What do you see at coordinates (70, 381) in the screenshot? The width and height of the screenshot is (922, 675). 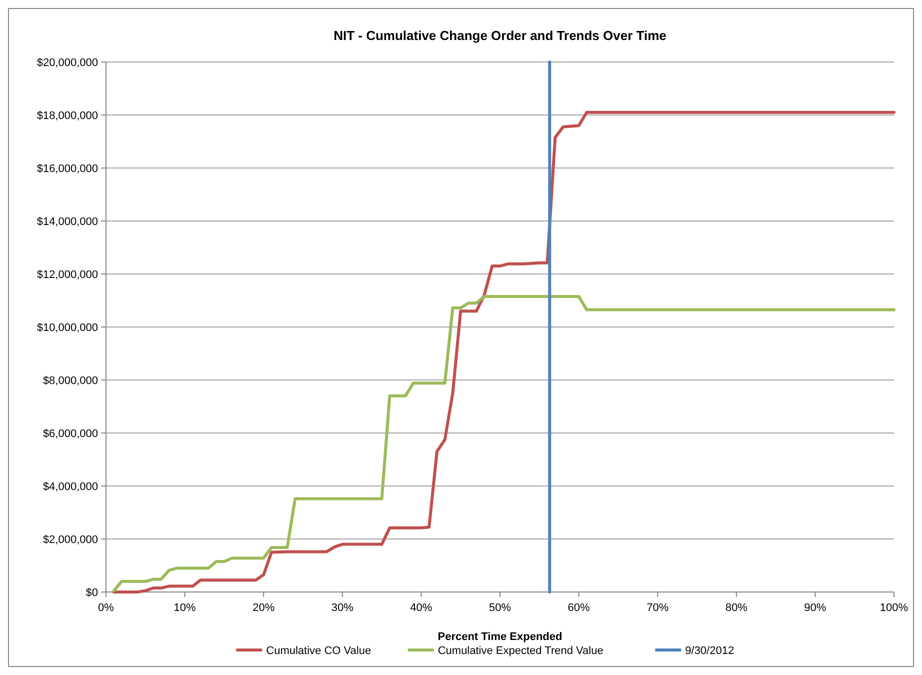 I see `y-tick-label: $8,000,000` at bounding box center [70, 381].